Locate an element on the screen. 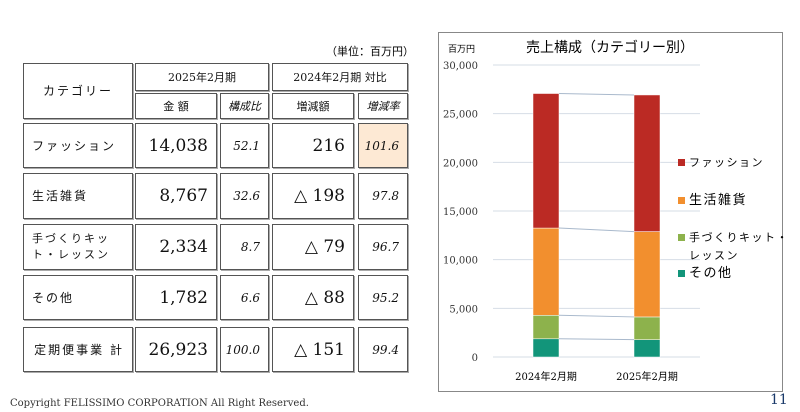 The width and height of the screenshot is (800, 412). header-amount: 金 額 is located at coordinates (176, 106).